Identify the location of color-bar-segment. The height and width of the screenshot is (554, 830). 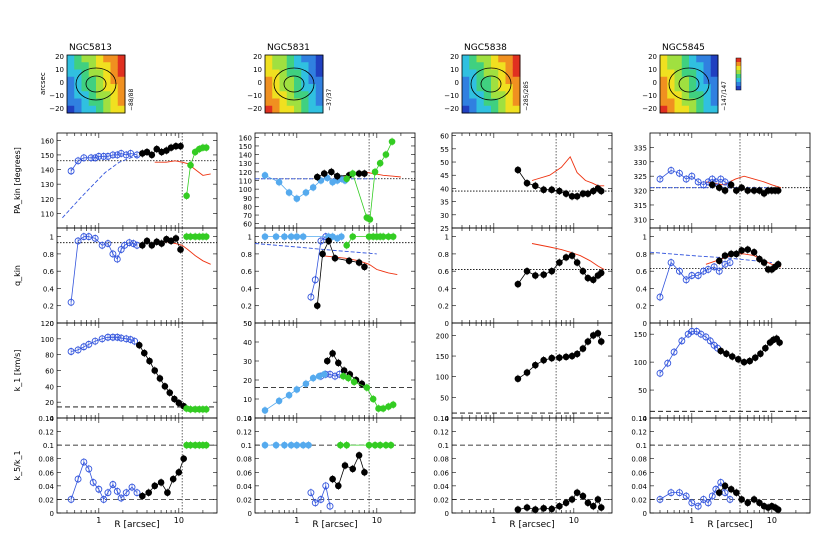
(738, 76).